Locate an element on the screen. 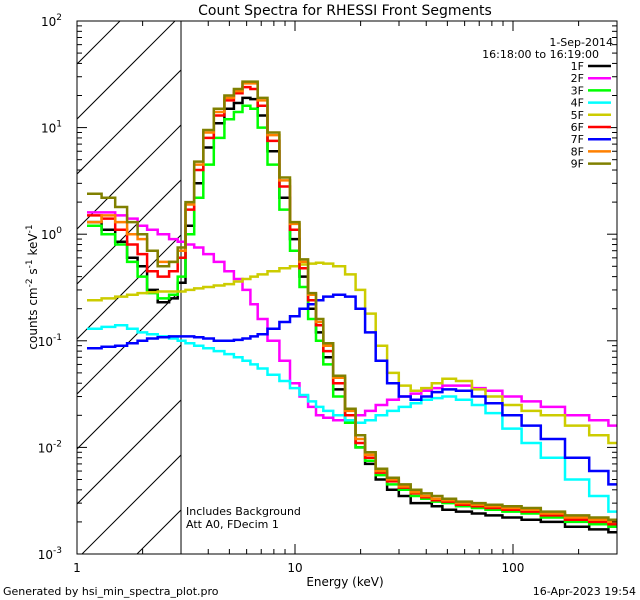 The image size is (640, 600). legend-label-7F: 7F is located at coordinates (577, 139).